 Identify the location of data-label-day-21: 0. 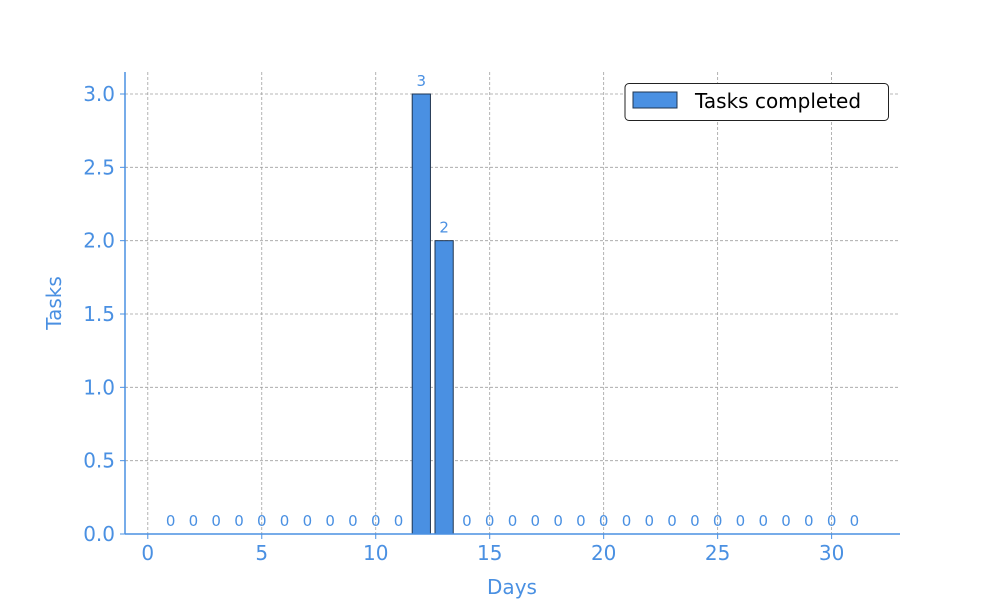
(627, 521).